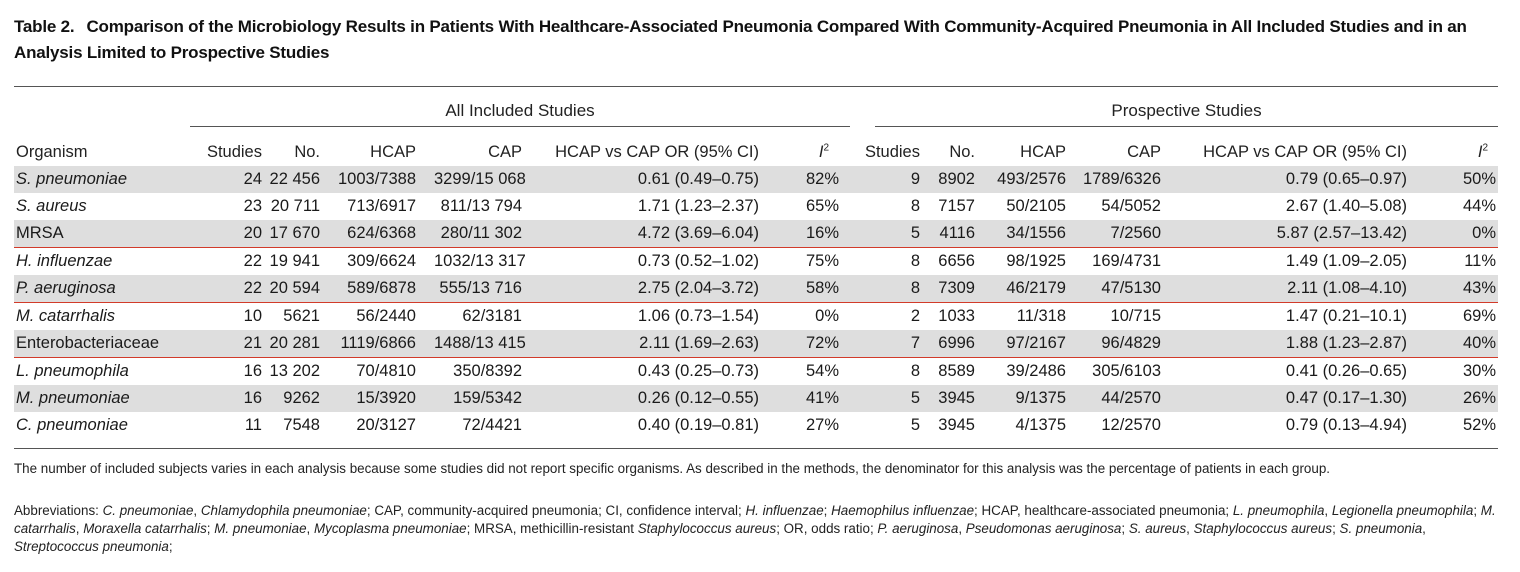 This screenshot has height=572, width=1520. I want to click on abbreviation-segment: M. catarrhalis, so click(755, 519).